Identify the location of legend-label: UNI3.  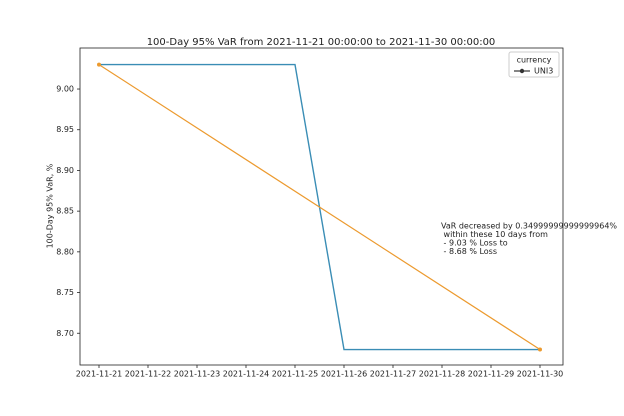
(543, 71).